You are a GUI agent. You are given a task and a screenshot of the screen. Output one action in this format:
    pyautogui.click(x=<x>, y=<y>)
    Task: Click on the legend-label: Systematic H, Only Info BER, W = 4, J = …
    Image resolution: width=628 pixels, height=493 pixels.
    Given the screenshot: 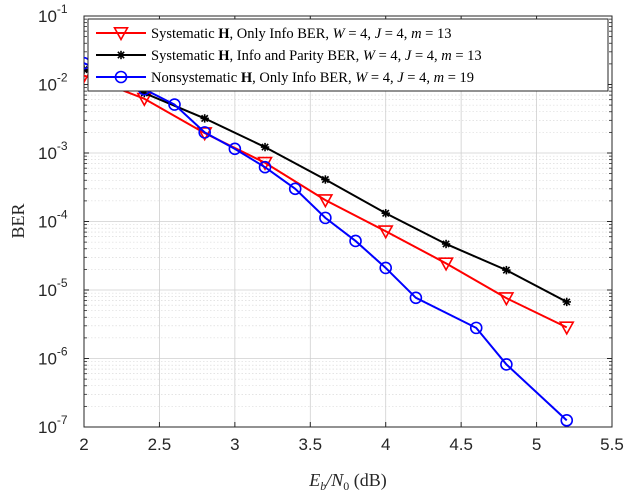 What is the action you would take?
    pyautogui.click(x=301, y=34)
    